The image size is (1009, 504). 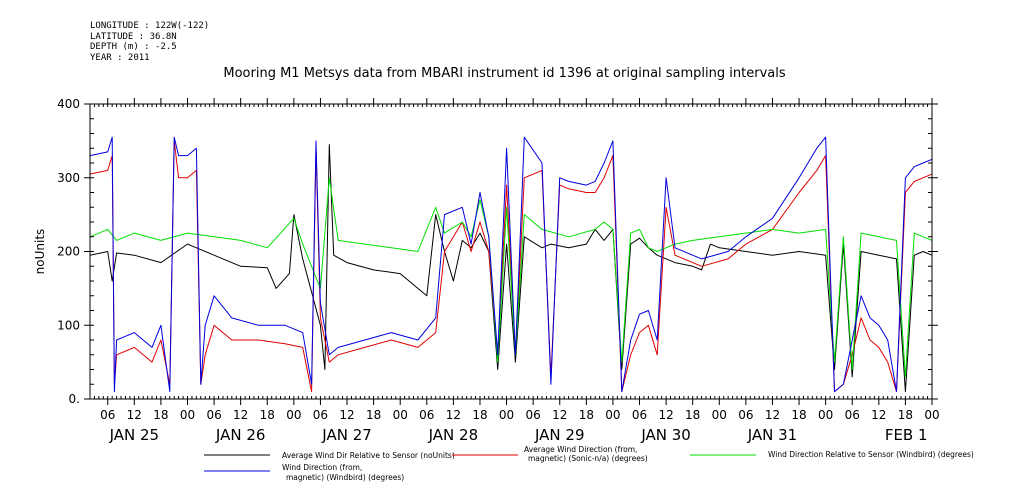 I want to click on x-day-label: JAN 30, so click(x=665, y=435).